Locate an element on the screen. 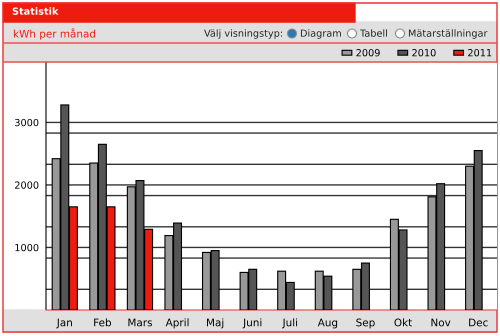 This screenshot has width=500, height=336. y-tick-label: 2000 is located at coordinates (26, 185).